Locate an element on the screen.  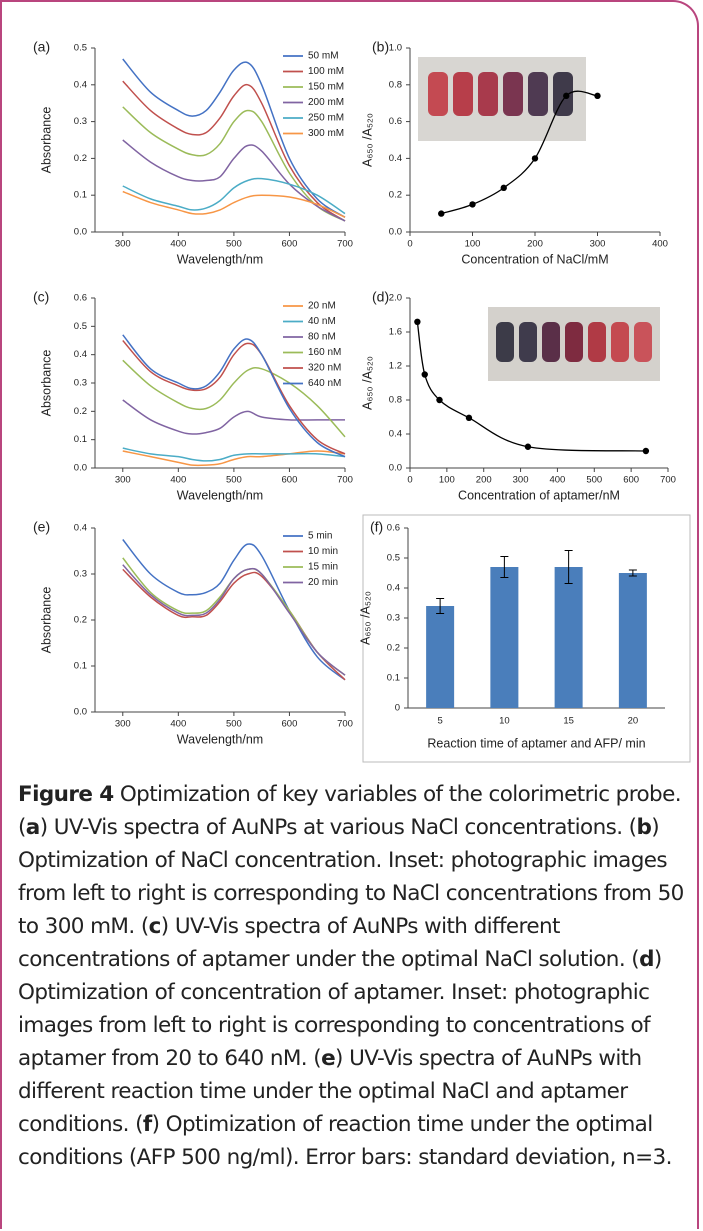
error-bar is located at coordinates (632, 573).